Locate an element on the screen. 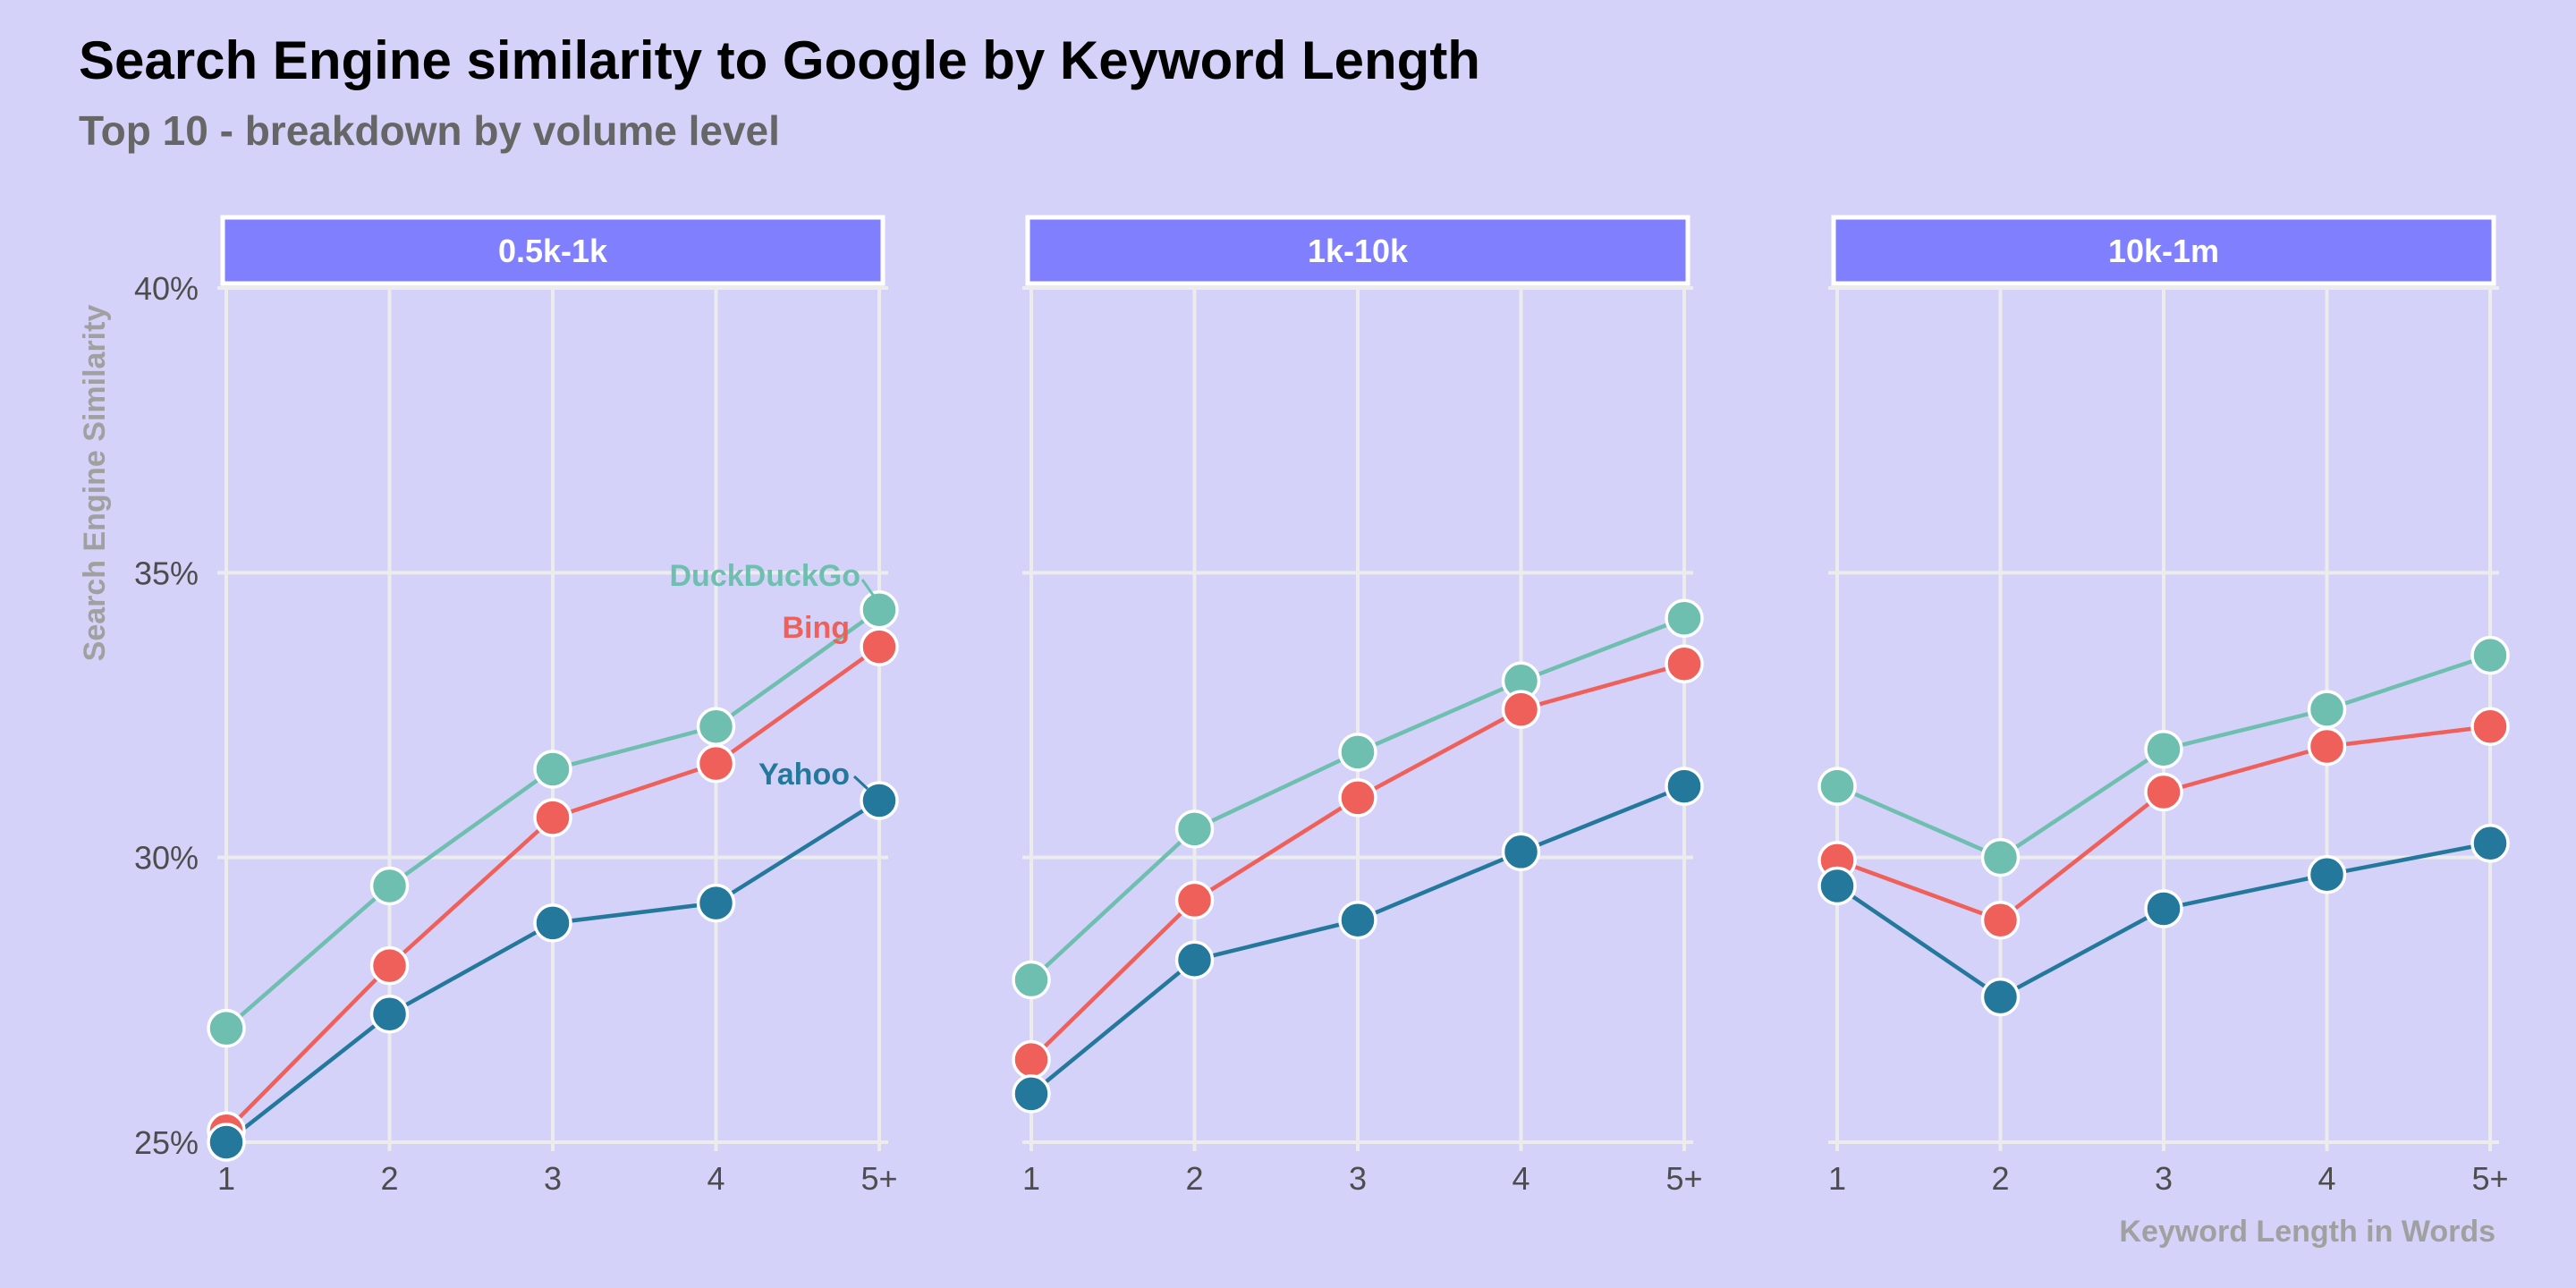  y-axis-title: Search Engine Similarity is located at coordinates (95, 483).